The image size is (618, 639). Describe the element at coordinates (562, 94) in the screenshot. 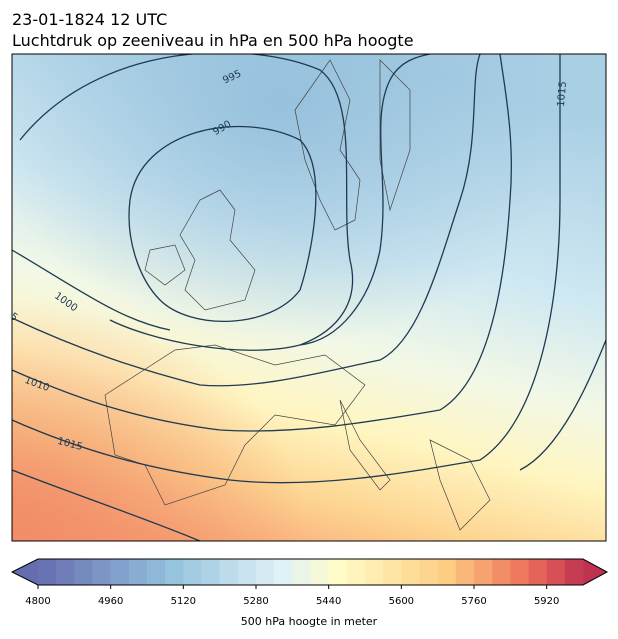

I see `contour-label: 1015` at that location.